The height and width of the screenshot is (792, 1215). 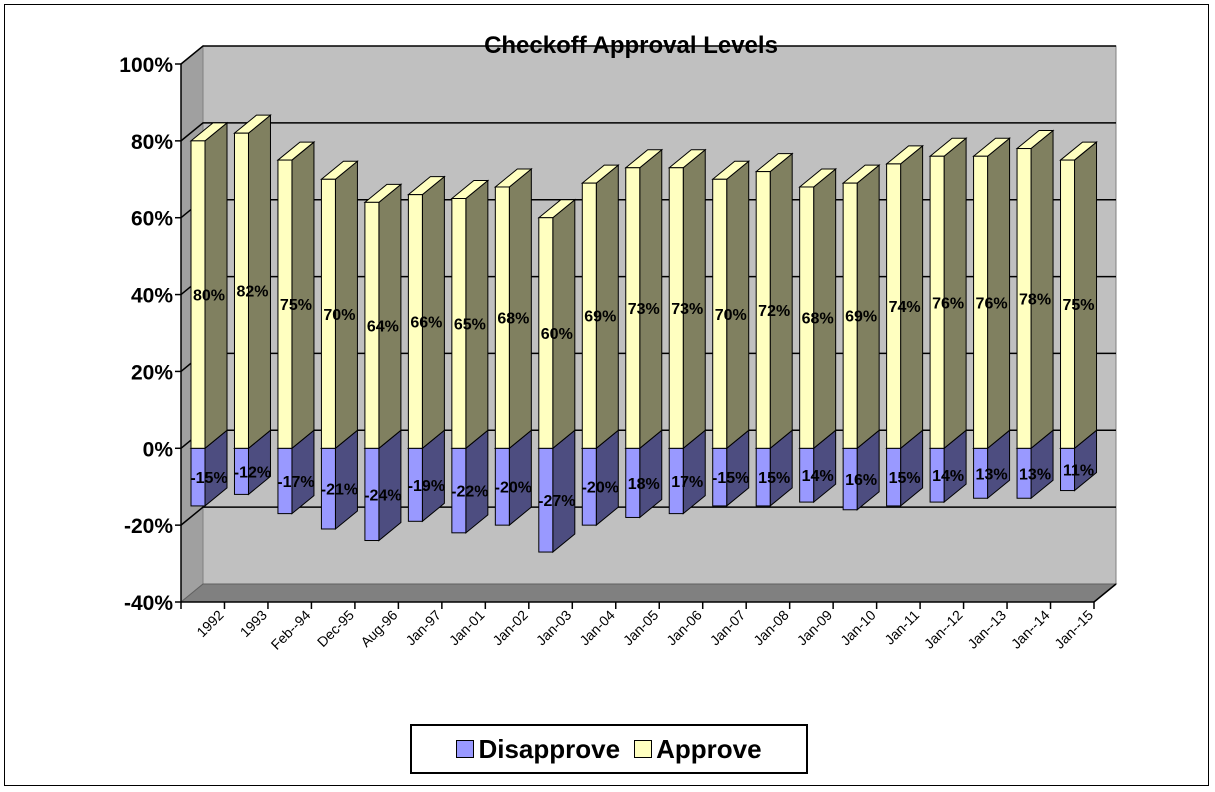 What do you see at coordinates (146, 334) in the screenshot?
I see `y-tick-labels: 100% 80% 60% 40% 20% 0% -20% -40%` at bounding box center [146, 334].